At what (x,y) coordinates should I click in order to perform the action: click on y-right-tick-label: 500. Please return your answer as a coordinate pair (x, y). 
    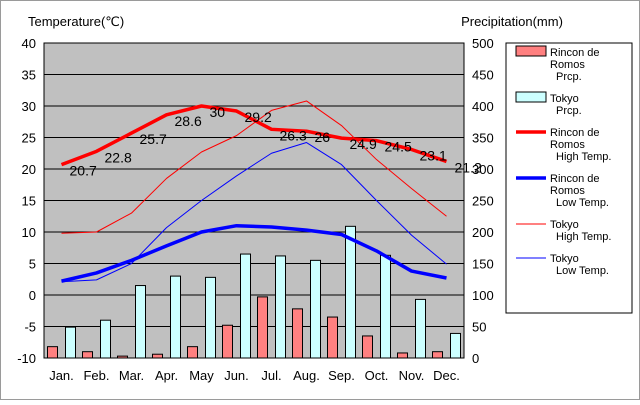
    Looking at the image, I should click on (483, 43).